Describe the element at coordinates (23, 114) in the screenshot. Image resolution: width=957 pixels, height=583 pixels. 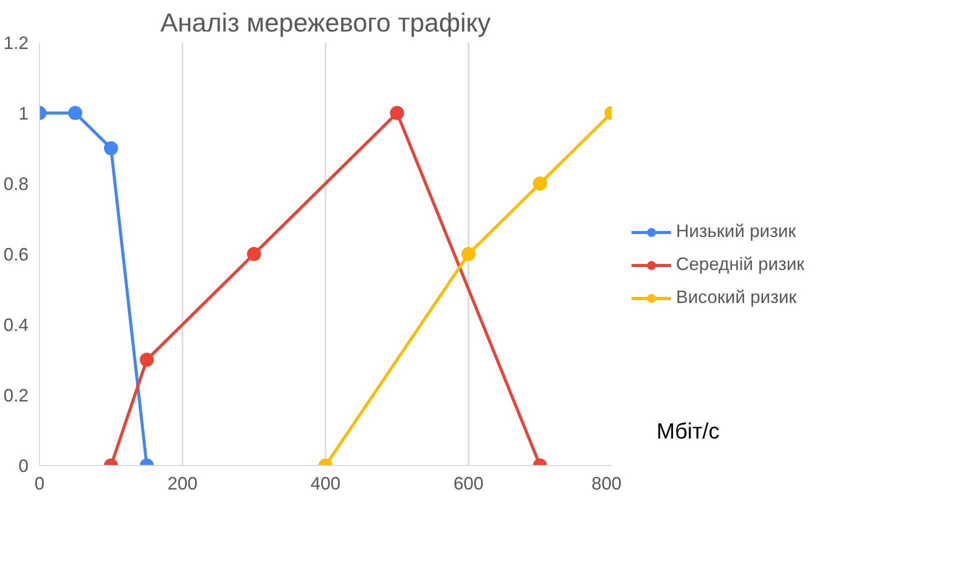
I see `y-tick-label: 1` at that location.